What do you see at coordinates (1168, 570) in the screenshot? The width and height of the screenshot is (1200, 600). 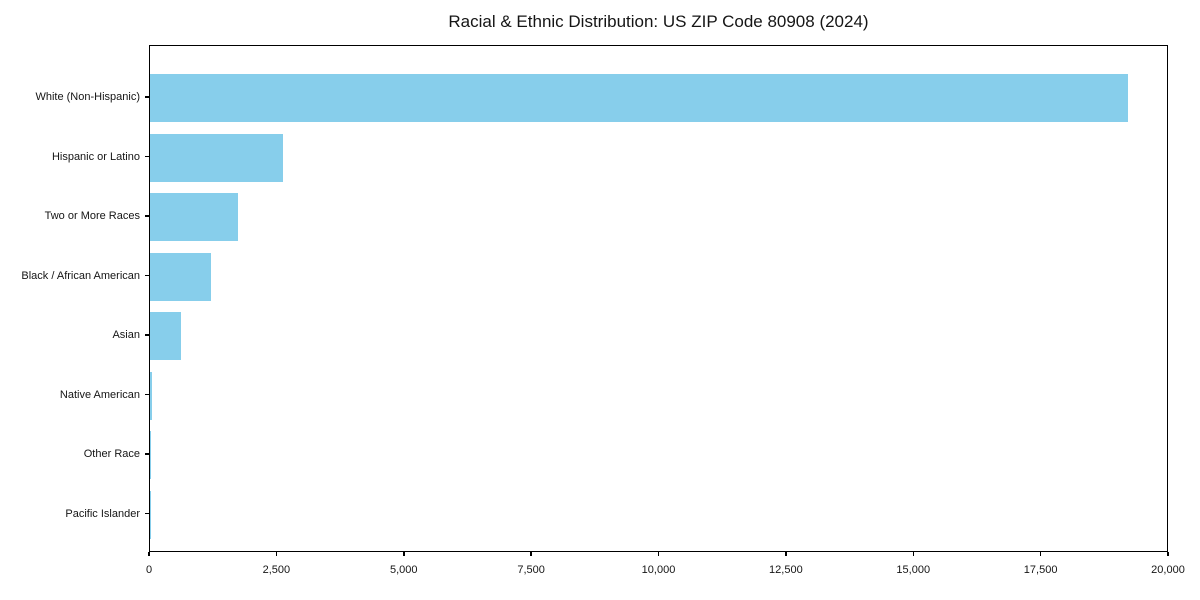 I see `x-tick-label: 20,000` at bounding box center [1168, 570].